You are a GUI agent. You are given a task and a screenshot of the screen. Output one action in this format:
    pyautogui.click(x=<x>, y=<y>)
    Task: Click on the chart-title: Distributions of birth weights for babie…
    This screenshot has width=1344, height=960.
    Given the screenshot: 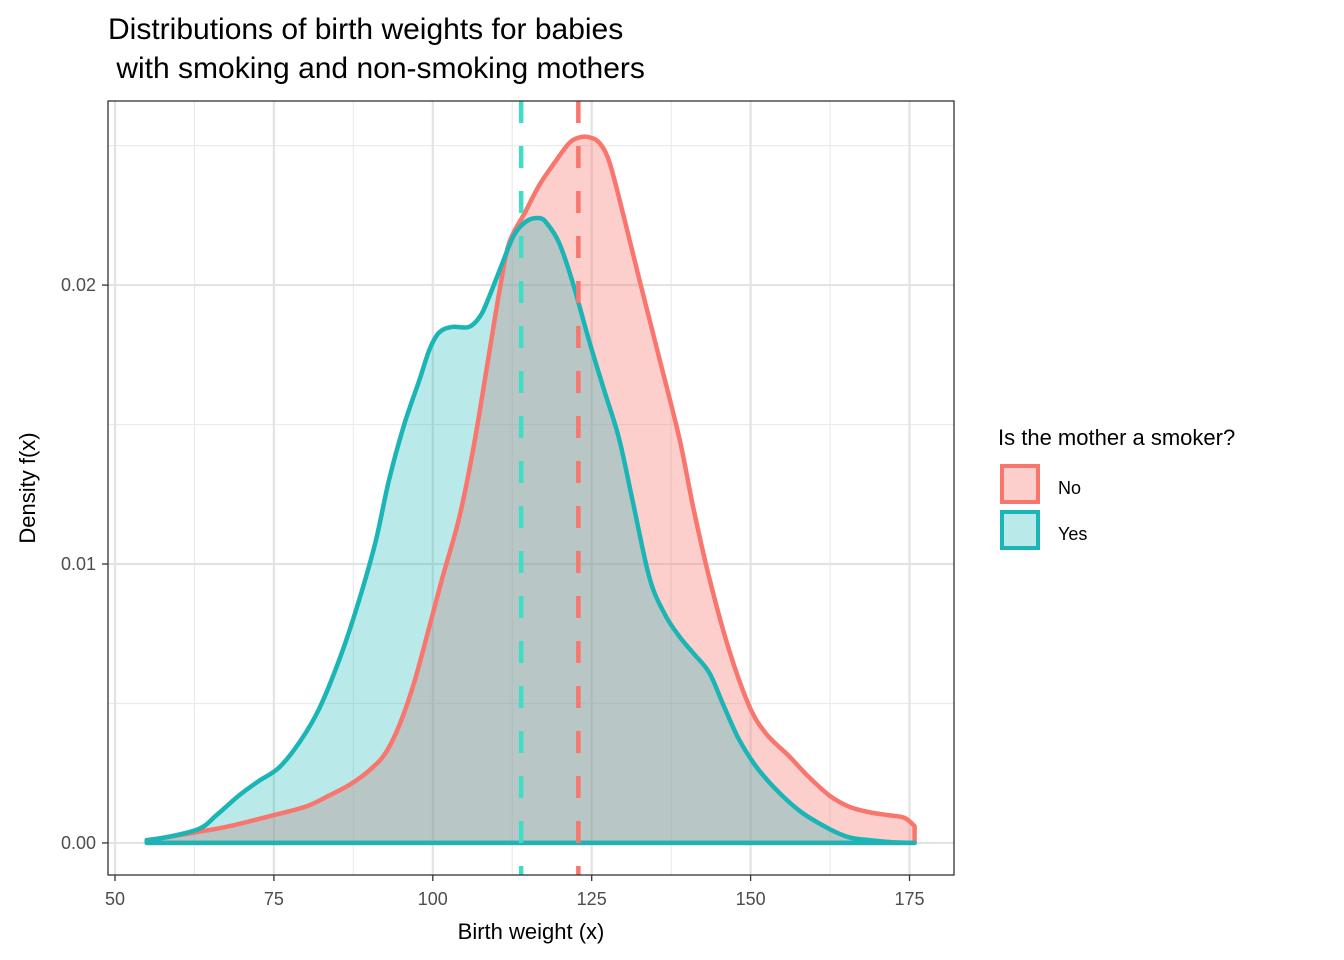 What is the action you would take?
    pyautogui.click(x=376, y=49)
    